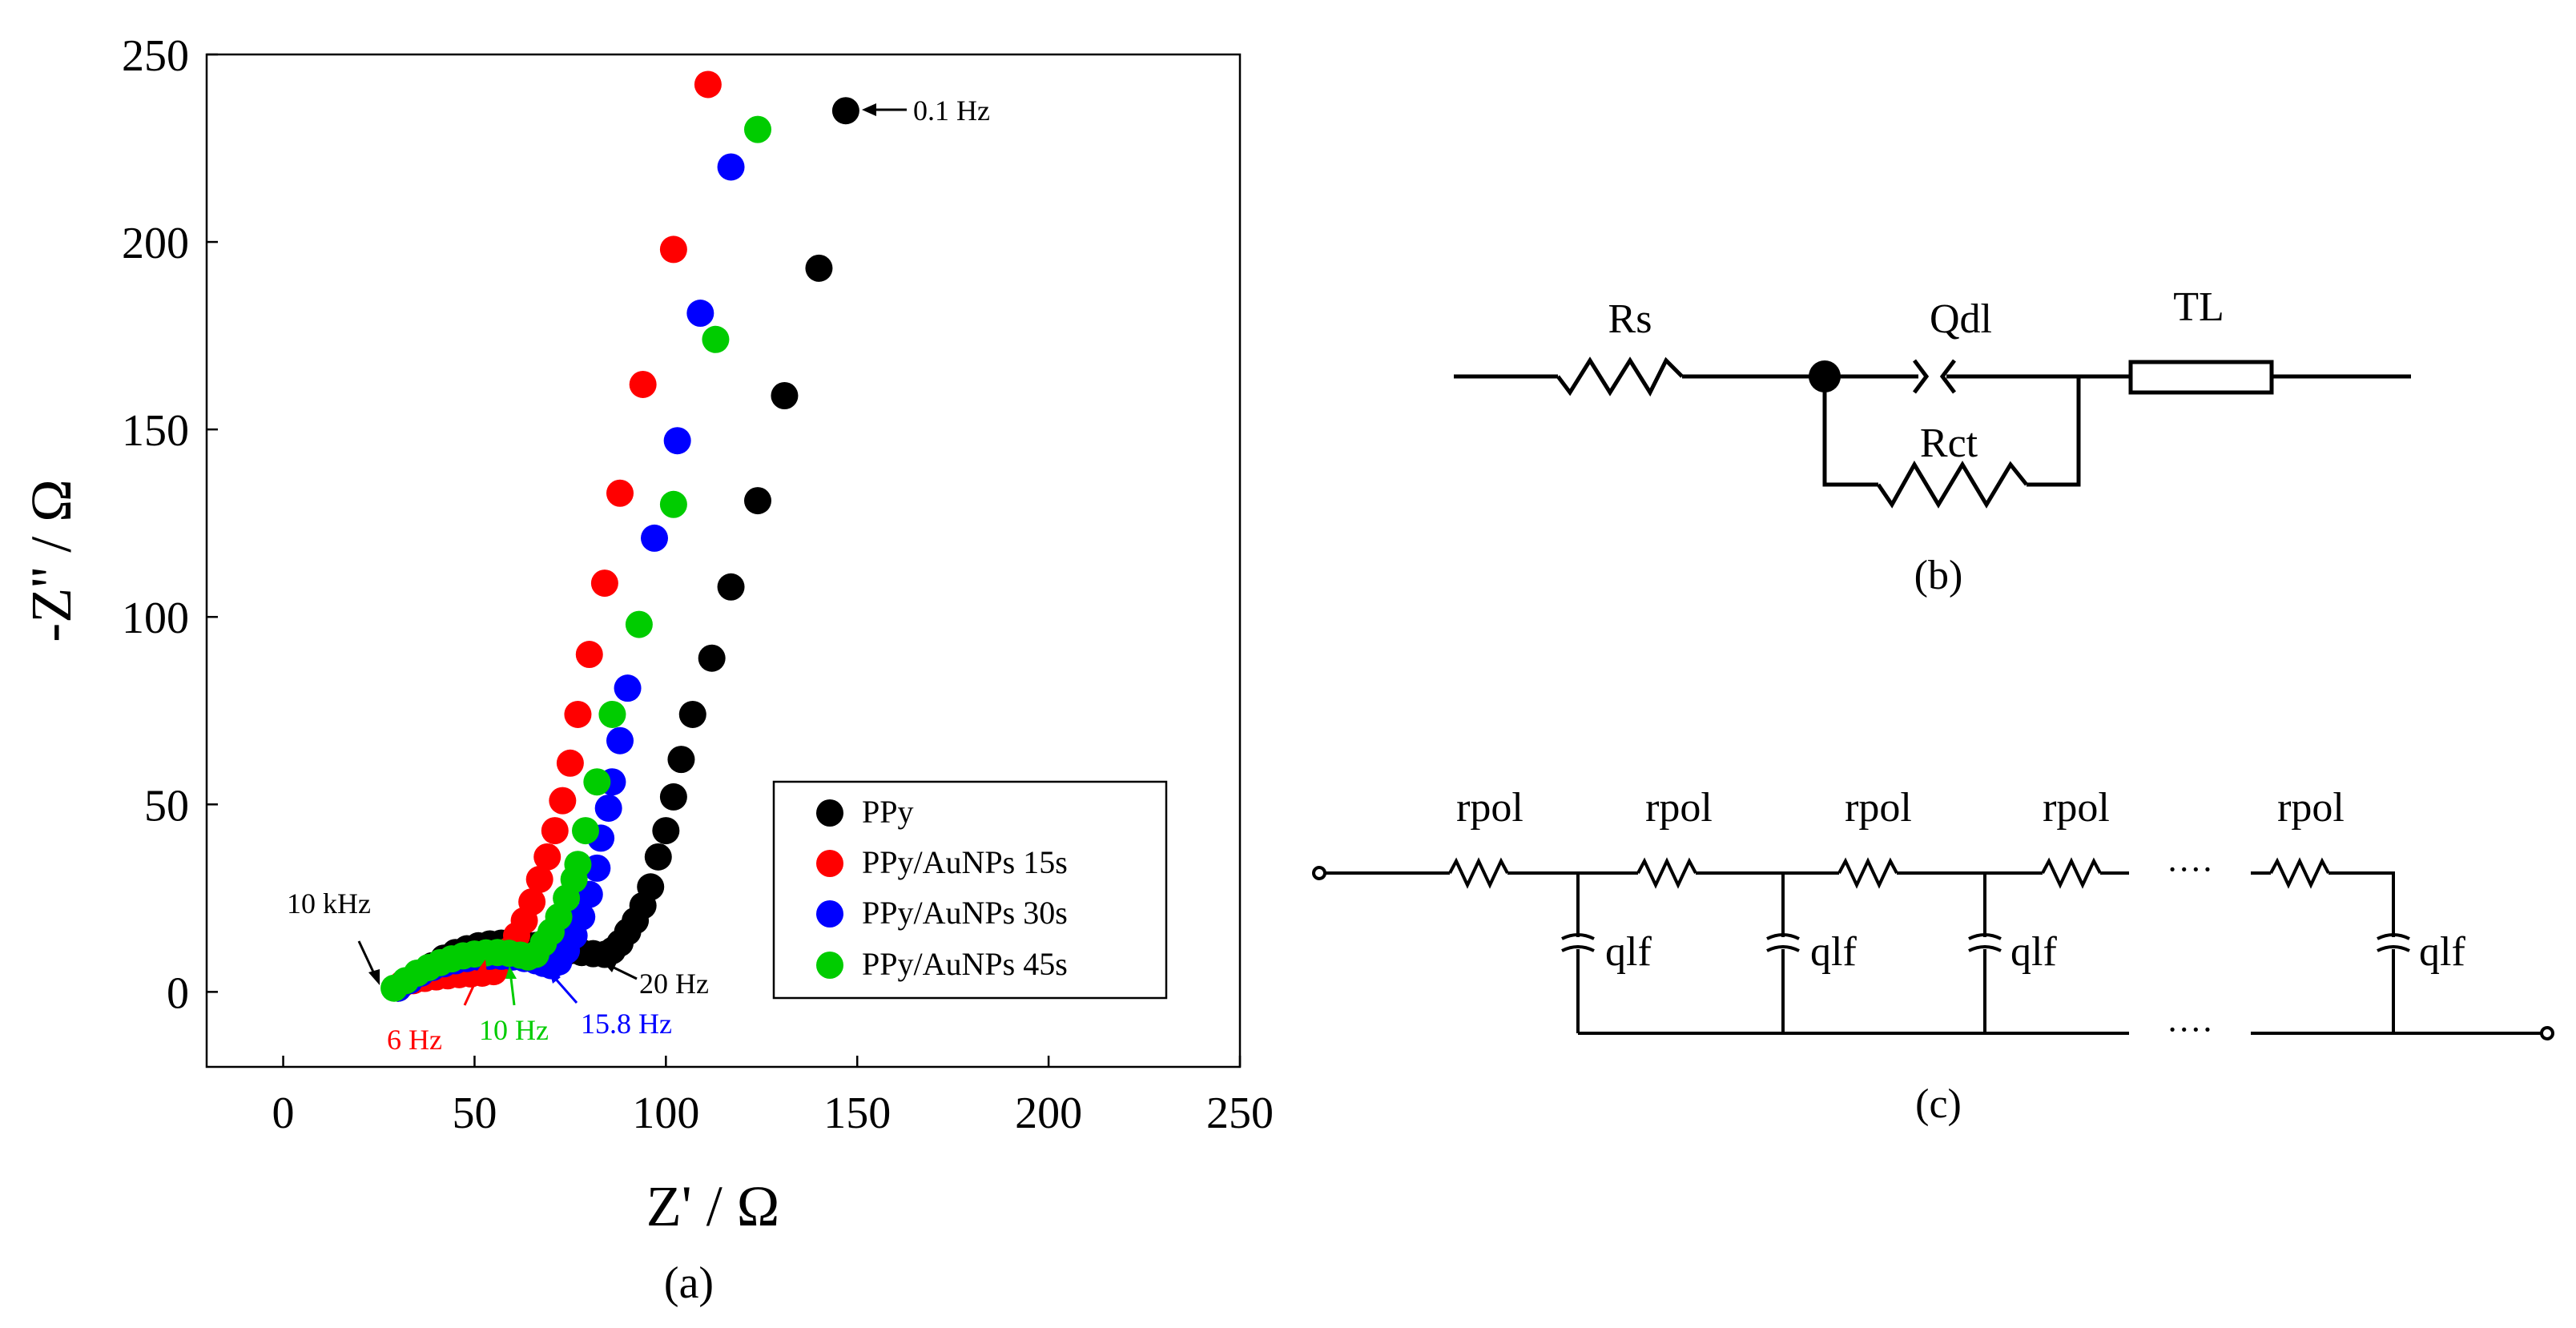 This screenshot has width=2576, height=1328. I want to click on x-tick-label: 0, so click(284, 1113).